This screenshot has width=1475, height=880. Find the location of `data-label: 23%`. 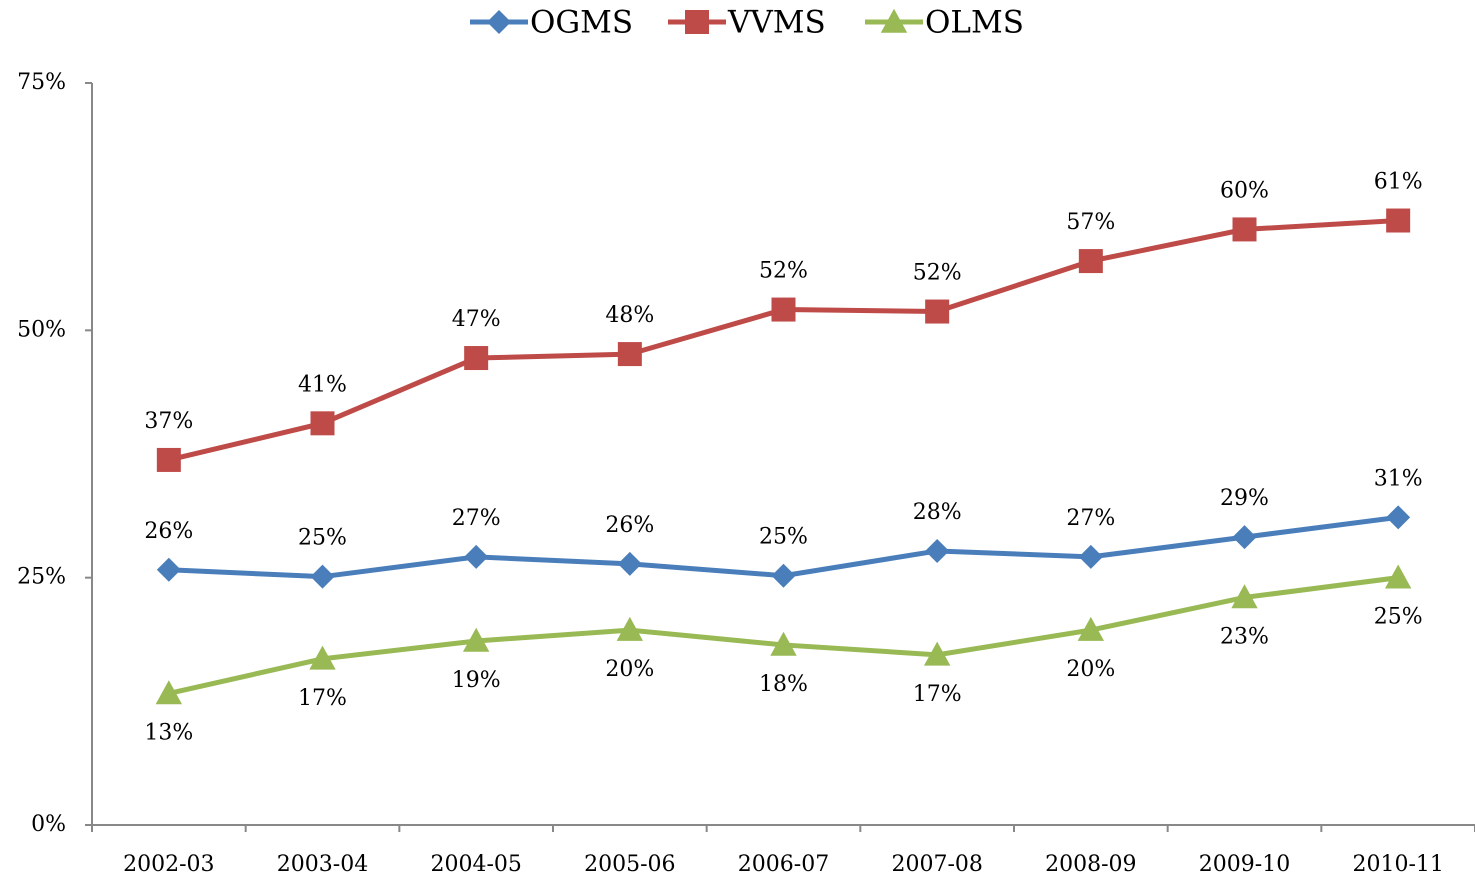

data-label: 23% is located at coordinates (1244, 636).